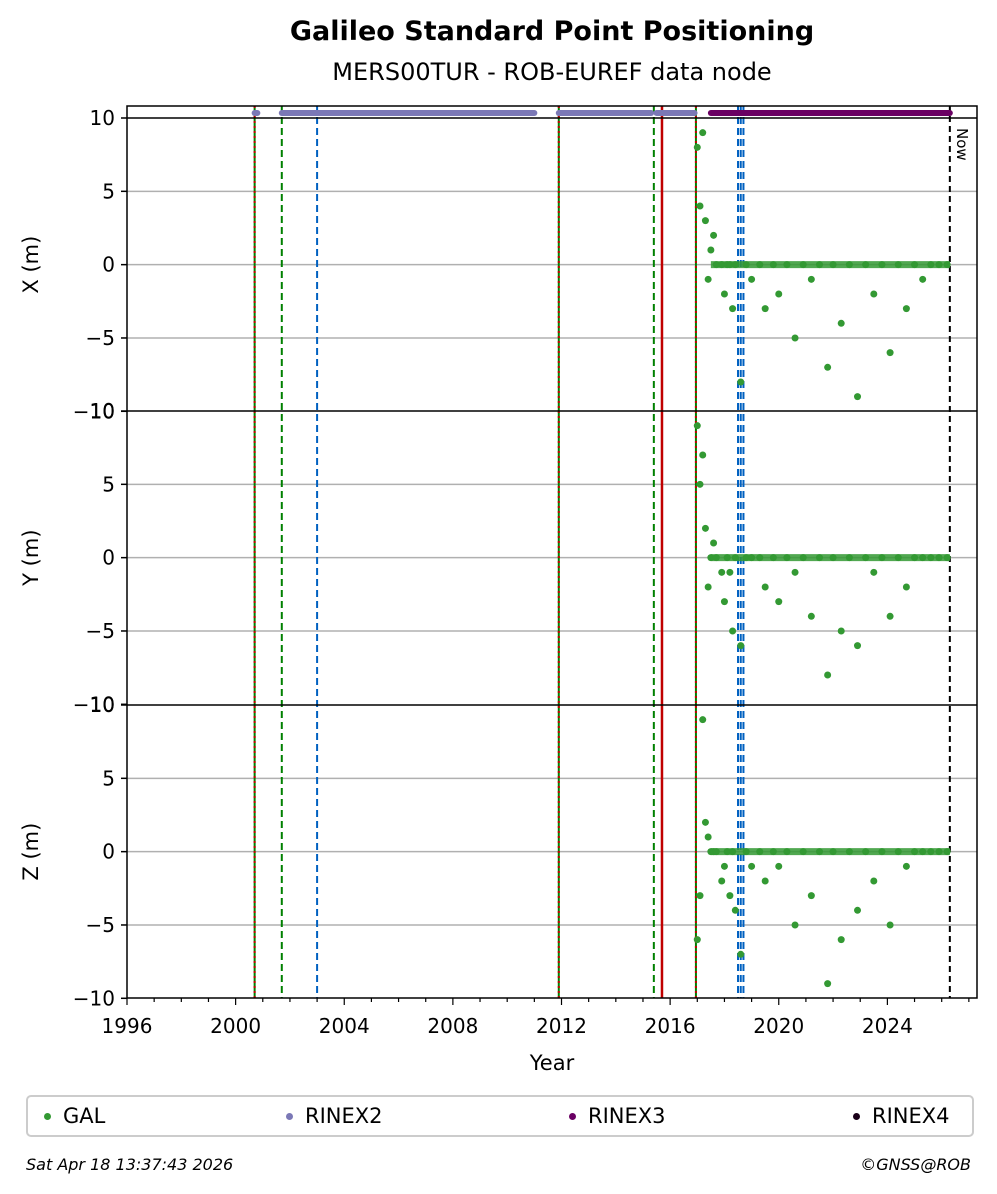 The image size is (997, 1194). I want to click on x-tick-label: 2024, so click(887, 1026).